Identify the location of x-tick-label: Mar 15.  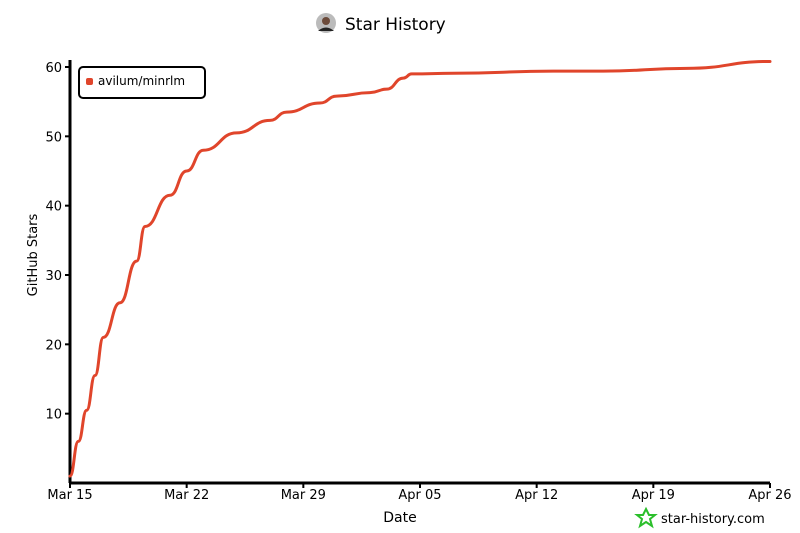
(69, 495).